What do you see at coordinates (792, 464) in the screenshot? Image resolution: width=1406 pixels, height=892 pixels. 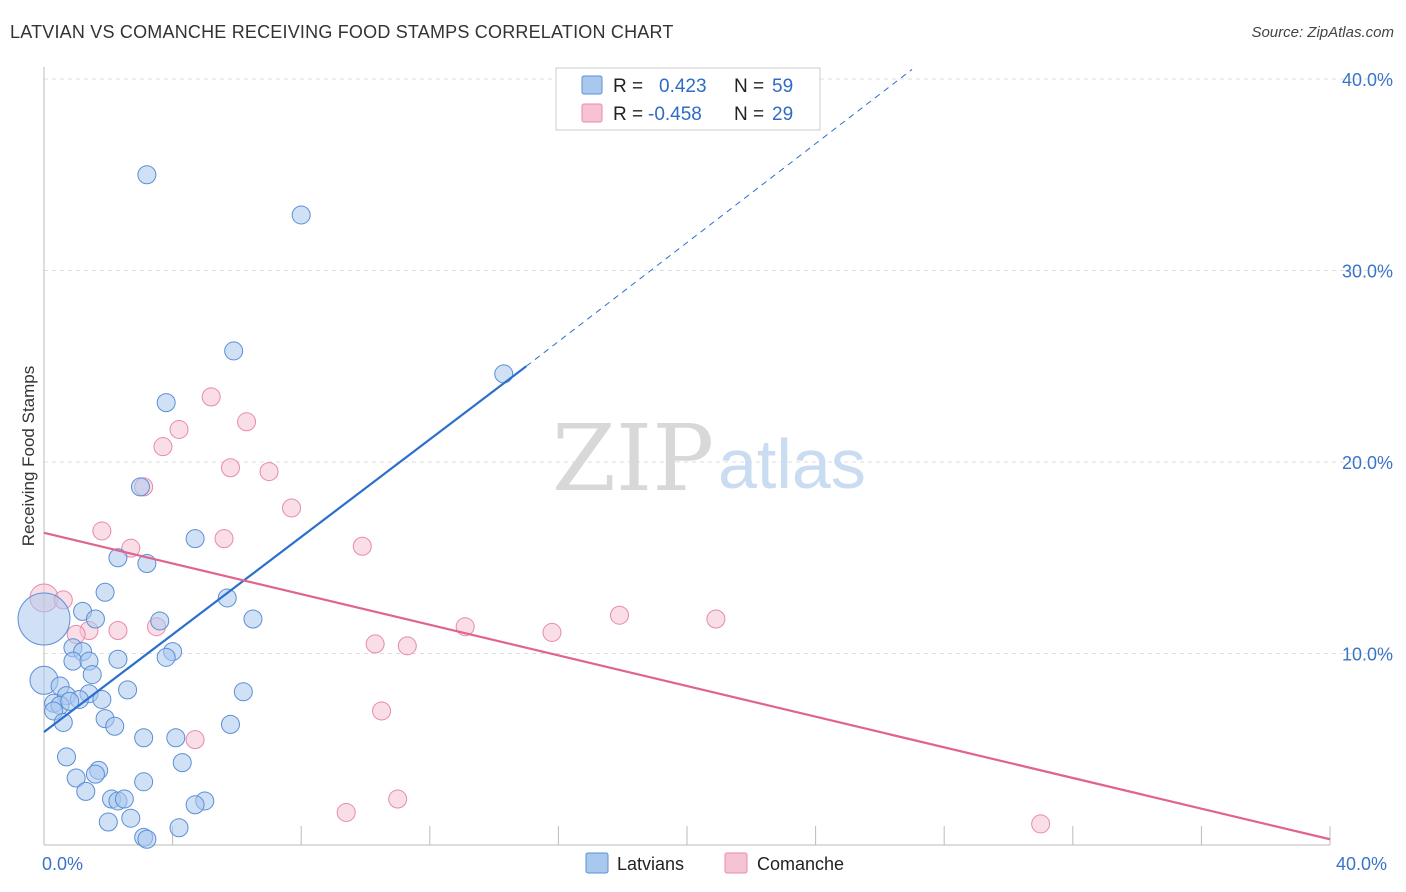 I see `watermark-atlas: atlas` at bounding box center [792, 464].